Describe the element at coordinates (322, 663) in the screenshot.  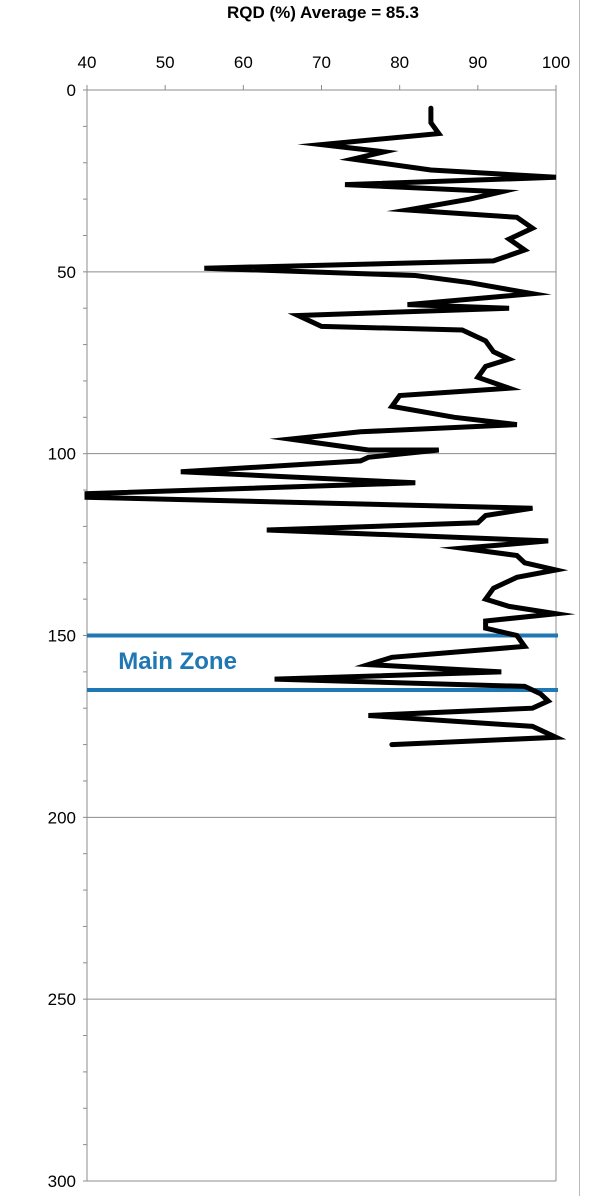
I see `zone-layer` at that location.